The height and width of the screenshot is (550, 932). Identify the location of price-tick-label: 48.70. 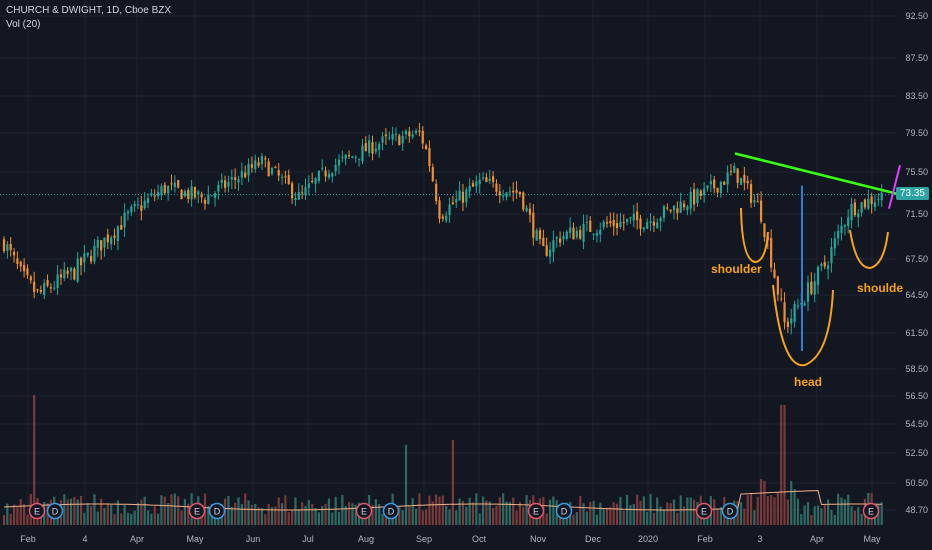
(916, 510).